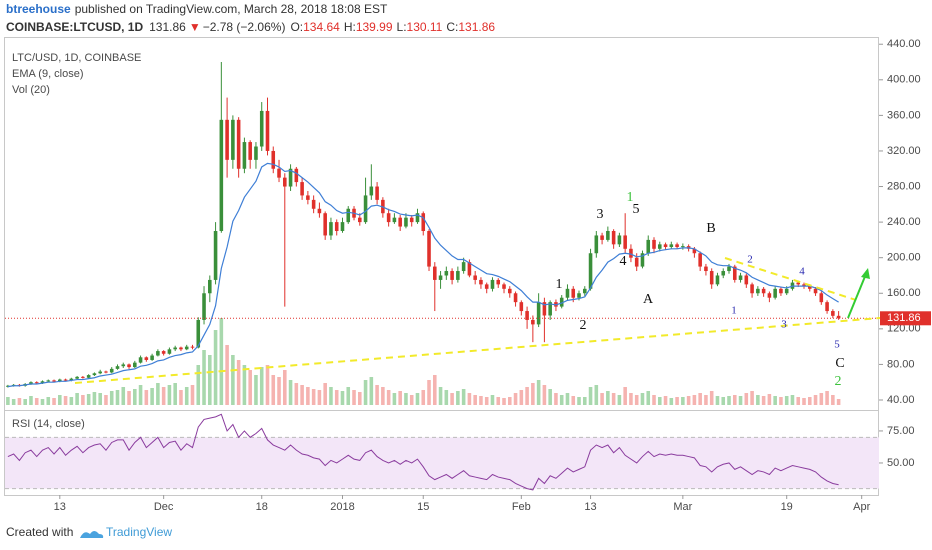  Describe the element at coordinates (648, 299) in the screenshot. I see `annotation: A` at that location.